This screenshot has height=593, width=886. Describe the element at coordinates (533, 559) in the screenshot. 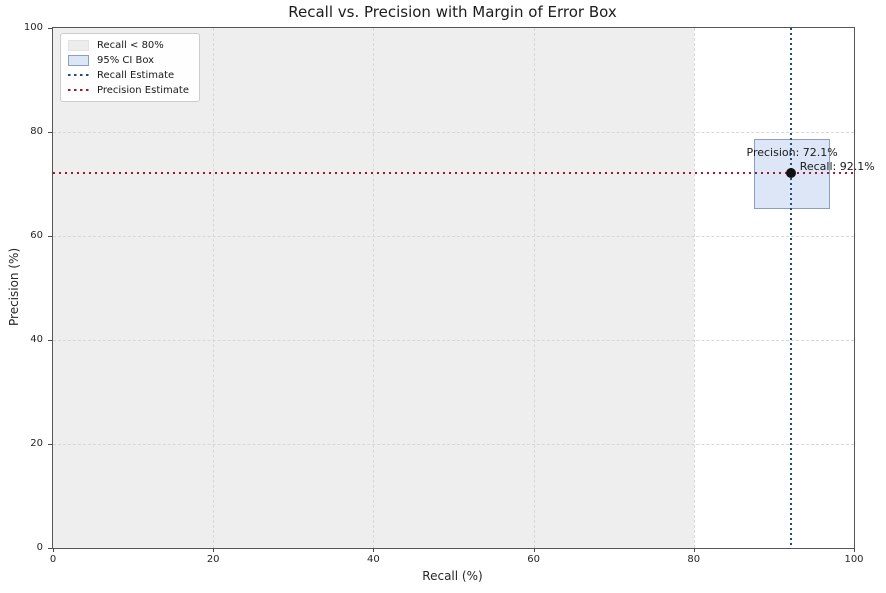

I see `x-tick-label: 60` at that location.